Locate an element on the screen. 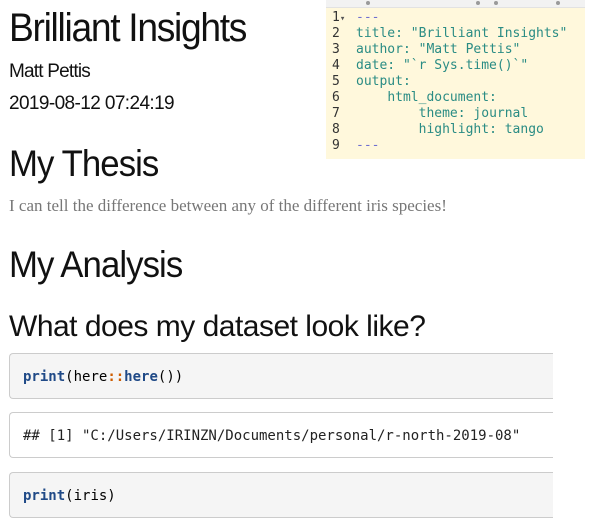 This screenshot has height=530, width=611. code-package-here: here is located at coordinates (90, 377).